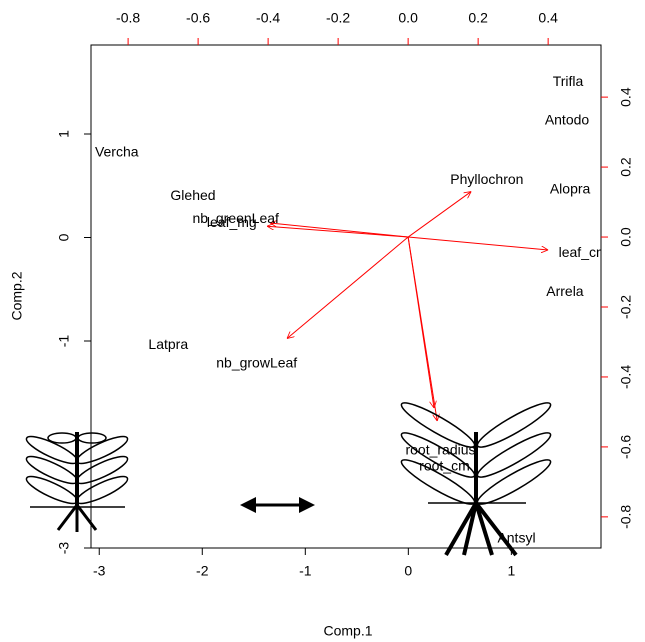 The height and width of the screenshot is (642, 645). What do you see at coordinates (168, 344) in the screenshot?
I see `score-label: Latpra` at bounding box center [168, 344].